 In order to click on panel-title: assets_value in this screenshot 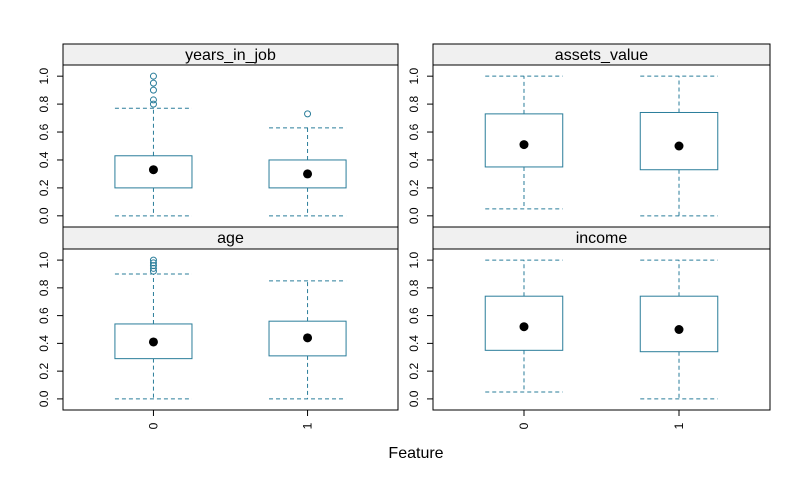, I will do `click(601, 55)`.